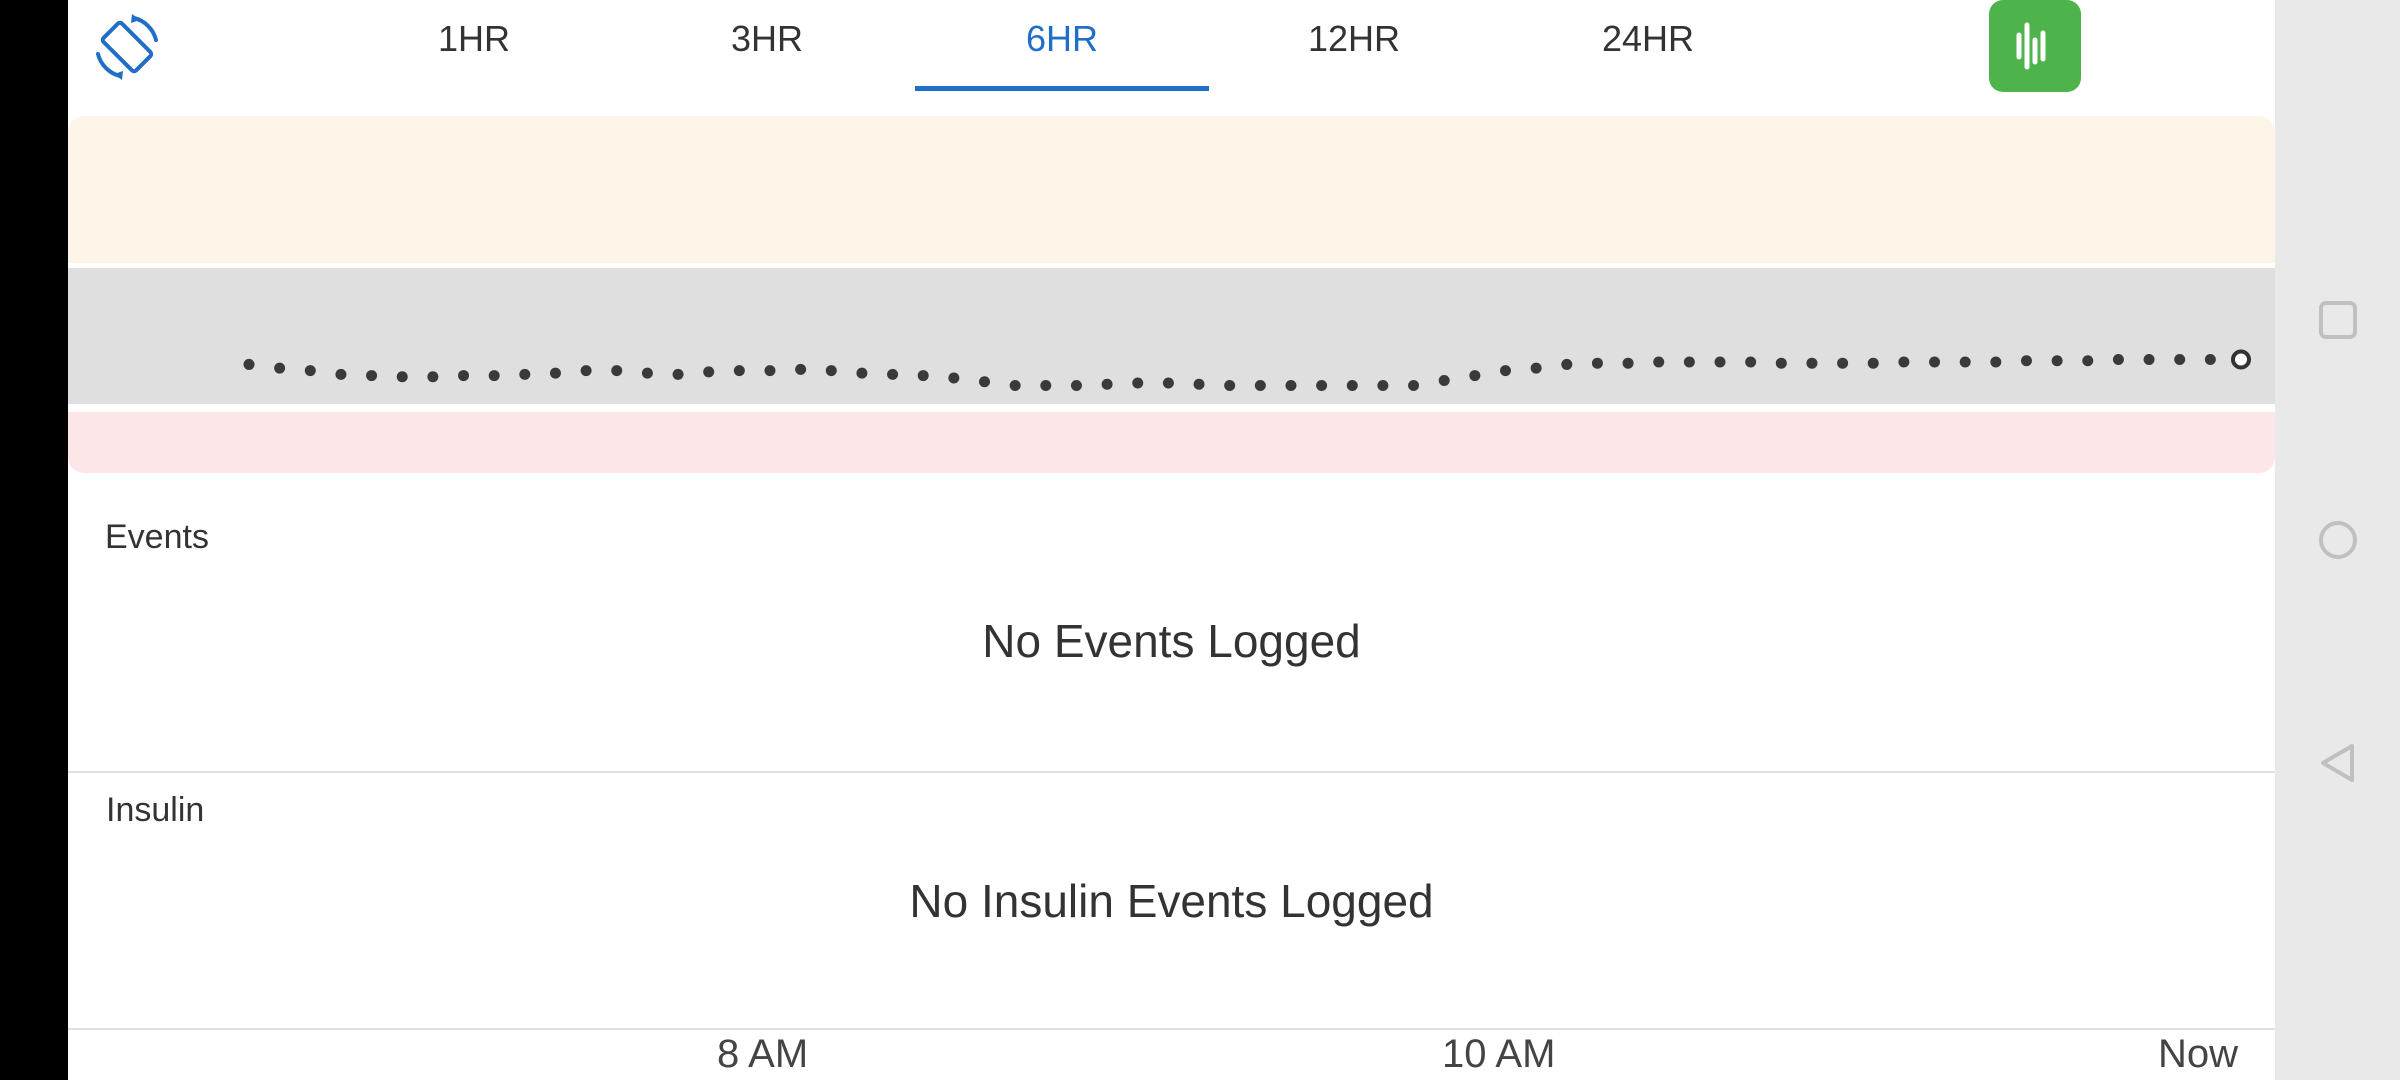 The height and width of the screenshot is (1080, 2400). What do you see at coordinates (1171, 641) in the screenshot?
I see `events-empty-message: No Events Logged` at bounding box center [1171, 641].